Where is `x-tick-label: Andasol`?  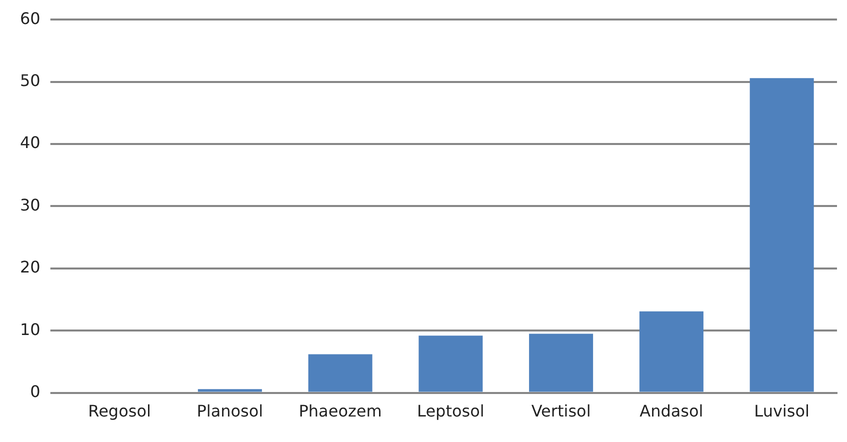
x-tick-label: Andasol is located at coordinates (672, 411).